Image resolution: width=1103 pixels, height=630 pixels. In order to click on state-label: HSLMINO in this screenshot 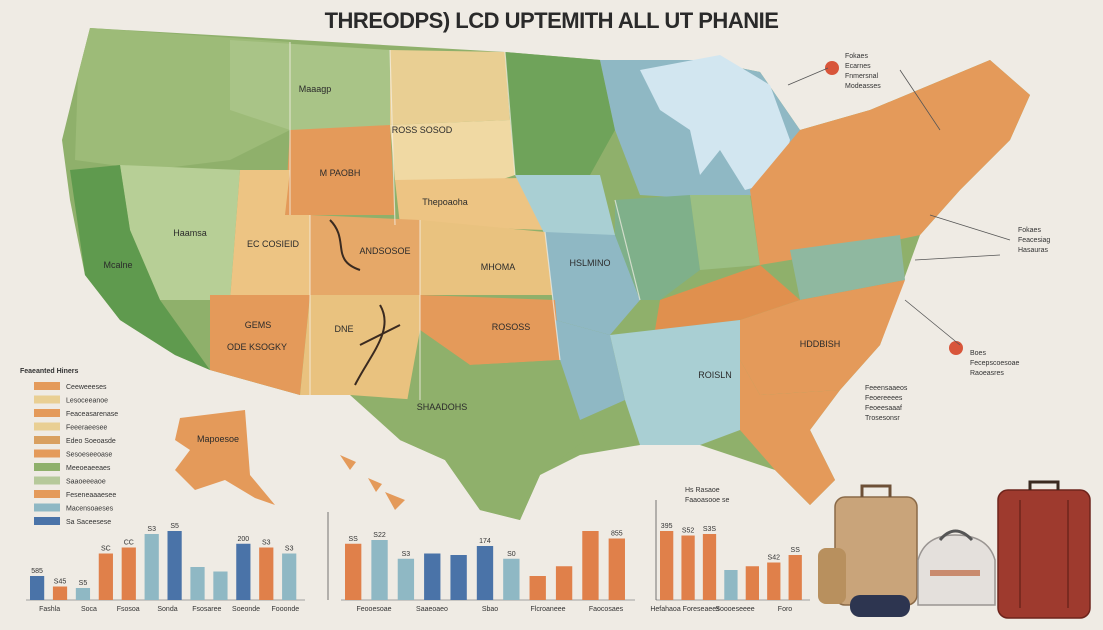, I will do `click(589, 263)`.